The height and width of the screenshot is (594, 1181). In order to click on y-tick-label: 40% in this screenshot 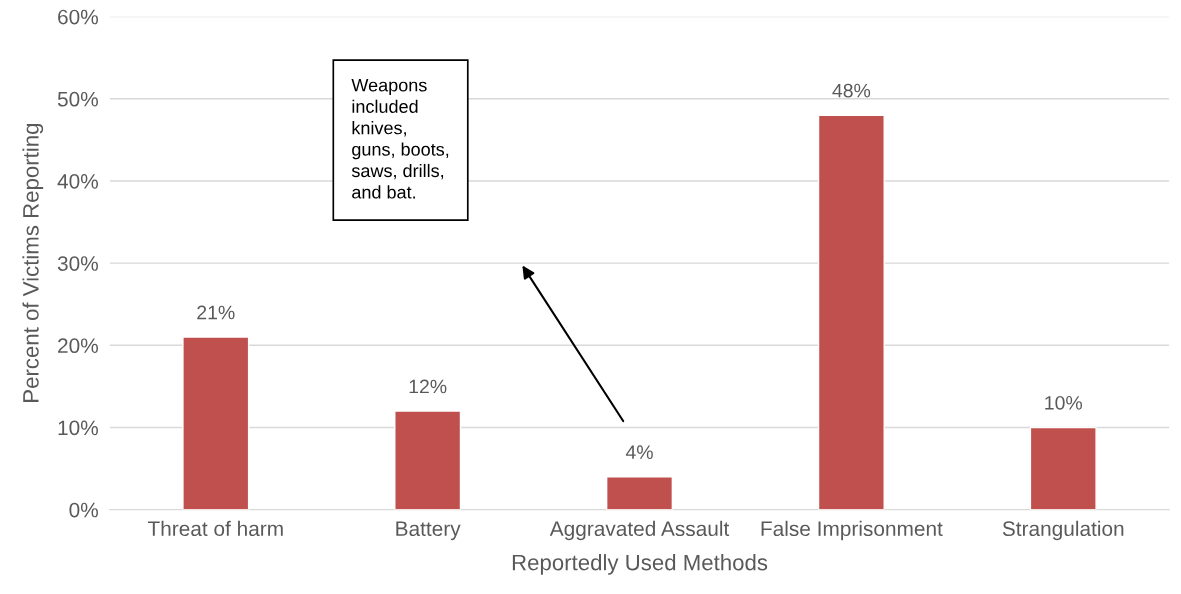, I will do `click(77, 181)`.